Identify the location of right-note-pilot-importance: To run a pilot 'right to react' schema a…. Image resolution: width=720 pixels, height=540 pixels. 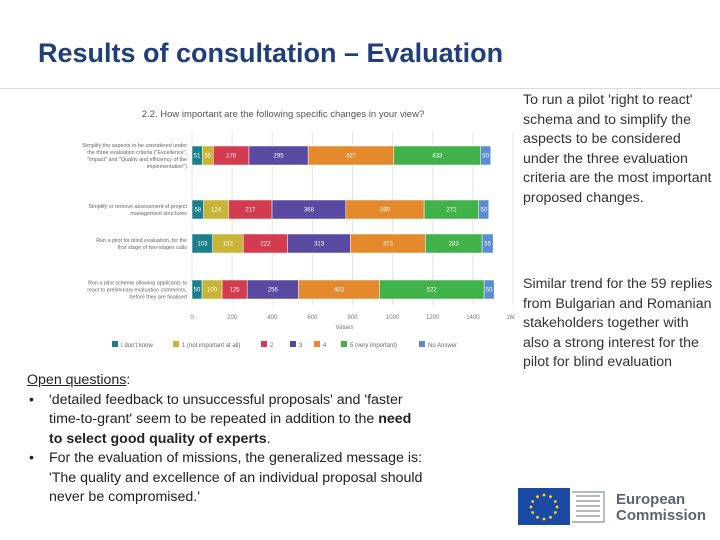
(617, 149).